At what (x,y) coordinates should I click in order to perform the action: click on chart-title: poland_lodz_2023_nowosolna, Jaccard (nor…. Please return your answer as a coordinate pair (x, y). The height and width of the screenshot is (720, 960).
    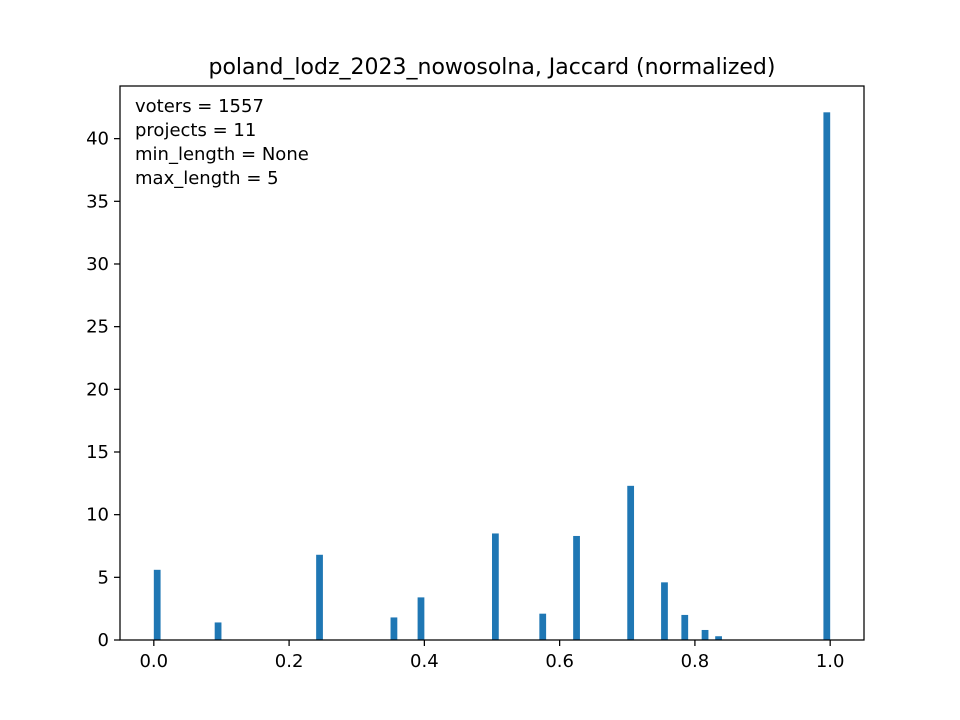
    Looking at the image, I should click on (492, 67).